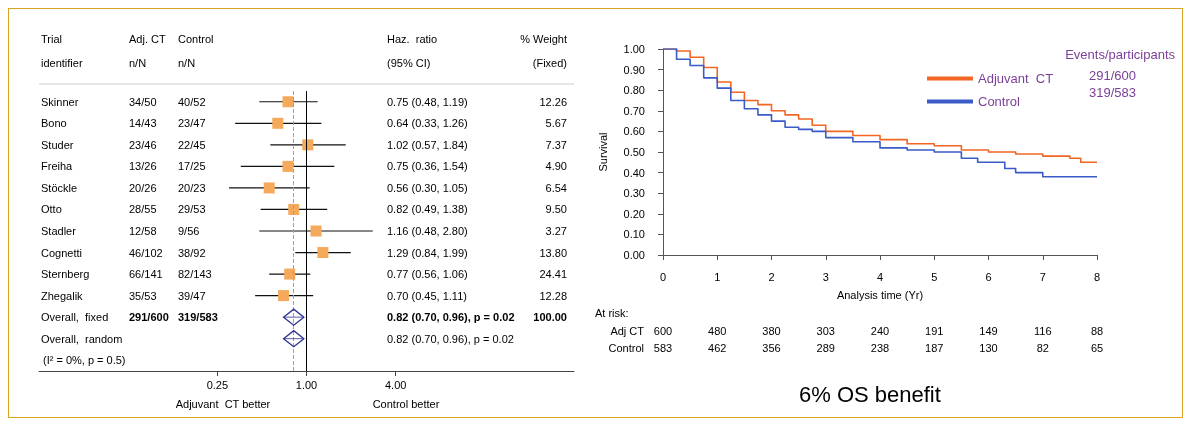 Image resolution: width=1191 pixels, height=426 pixels. What do you see at coordinates (412, 39) in the screenshot?
I see `text: Haz. ratio` at bounding box center [412, 39].